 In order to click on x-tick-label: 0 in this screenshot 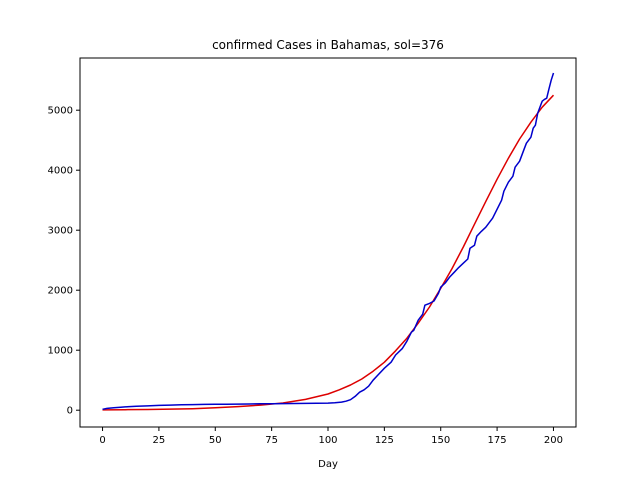, I will do `click(102, 440)`.